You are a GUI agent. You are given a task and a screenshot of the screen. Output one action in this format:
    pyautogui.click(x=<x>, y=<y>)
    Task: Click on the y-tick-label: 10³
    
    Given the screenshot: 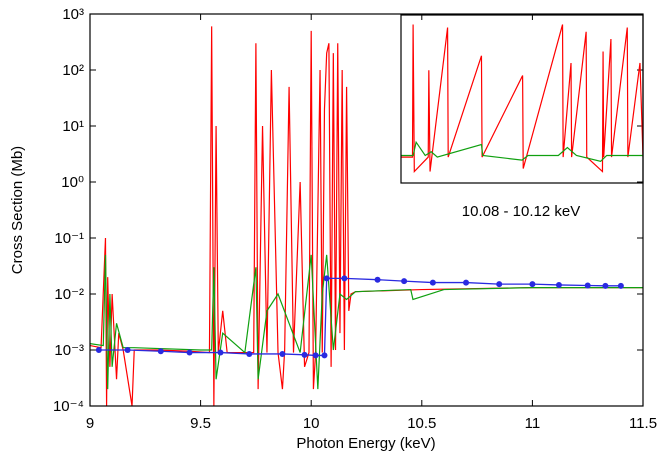 What is the action you would take?
    pyautogui.click(x=73, y=14)
    